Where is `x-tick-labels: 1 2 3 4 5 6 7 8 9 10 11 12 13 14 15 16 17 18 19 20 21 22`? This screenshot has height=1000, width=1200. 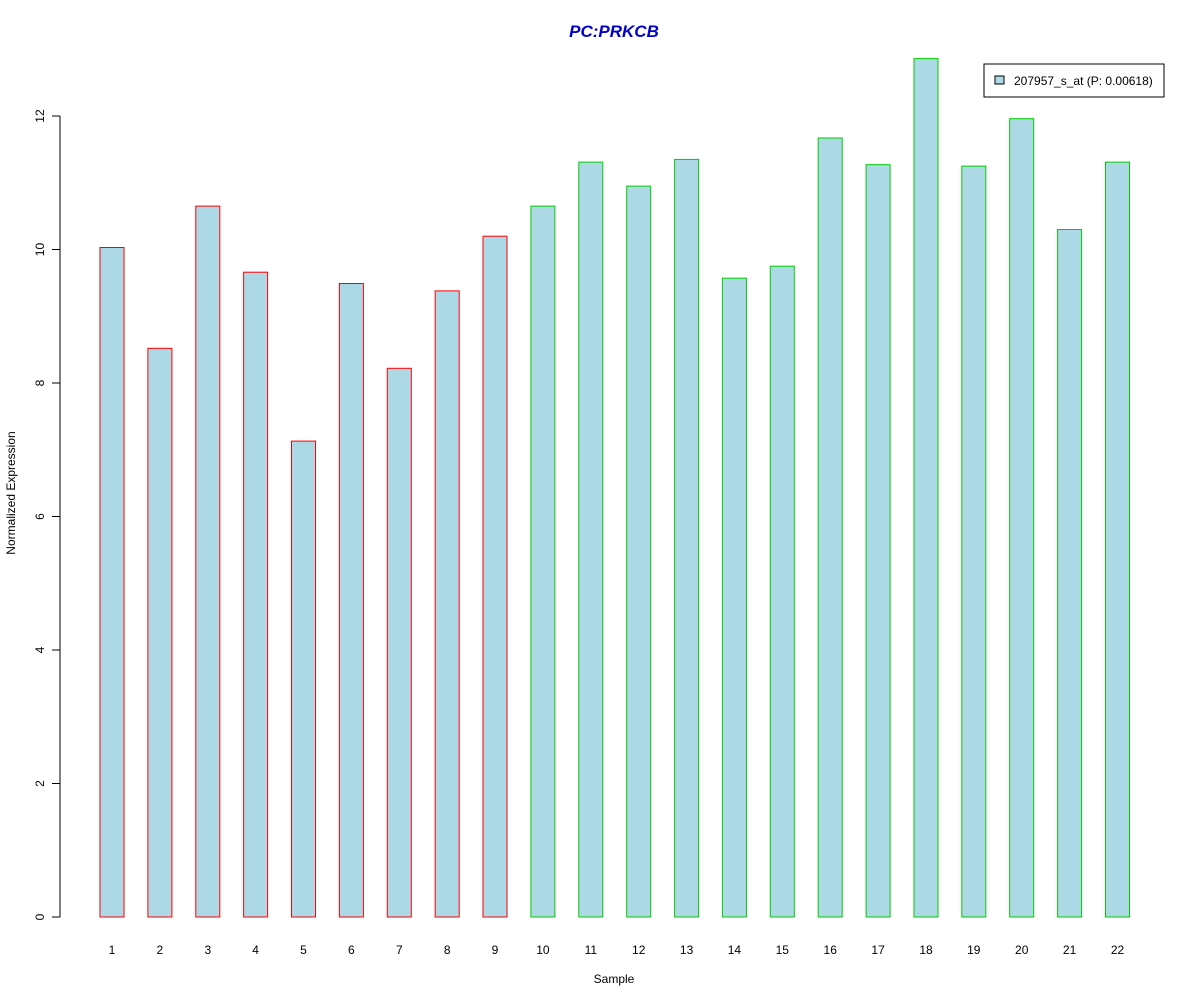
x-tick-labels: 1 2 3 4 5 6 7 8 9 10 11 12 13 14 15 16 17 18 19 20 21 22 is located at coordinates (617, 950).